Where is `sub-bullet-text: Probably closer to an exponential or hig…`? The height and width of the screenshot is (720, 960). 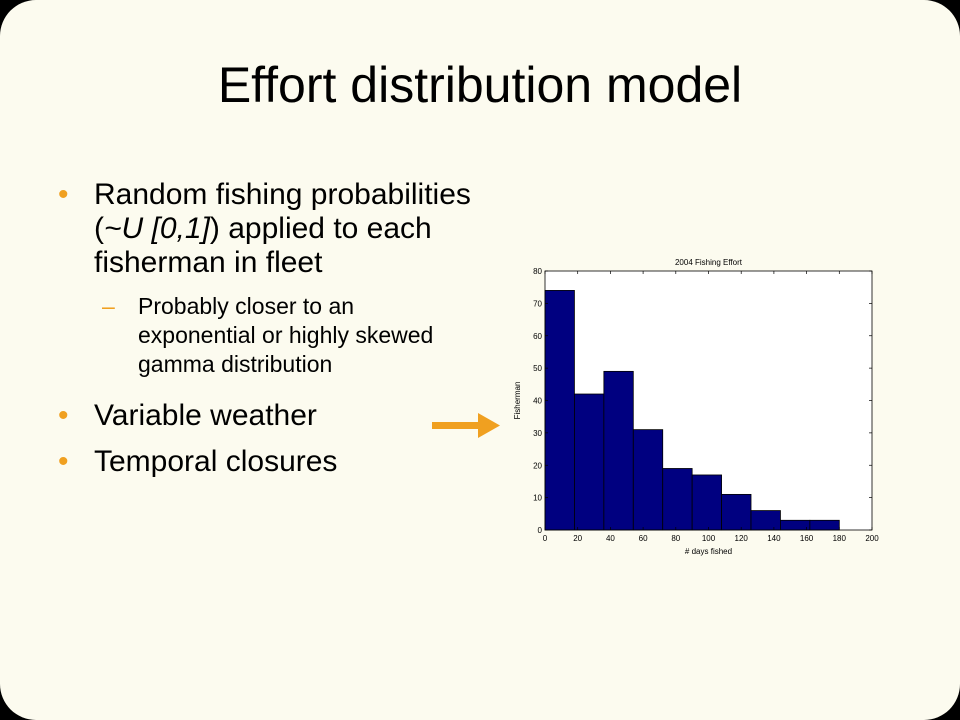 sub-bullet-text: Probably closer to an exponential or hig… is located at coordinates (286, 335).